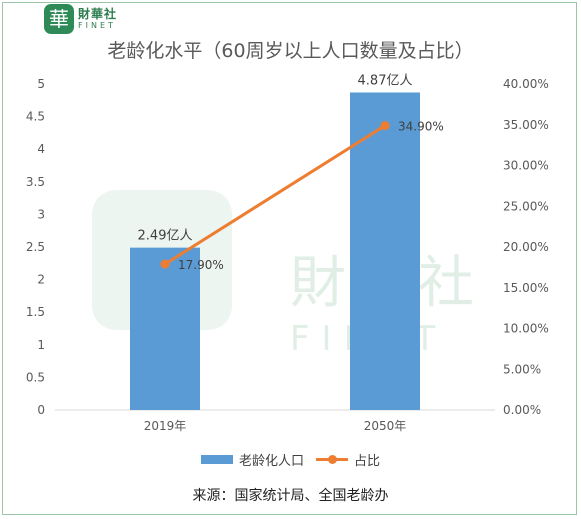  What do you see at coordinates (332, 459) in the screenshot?
I see `legend-line-swatch` at bounding box center [332, 459].